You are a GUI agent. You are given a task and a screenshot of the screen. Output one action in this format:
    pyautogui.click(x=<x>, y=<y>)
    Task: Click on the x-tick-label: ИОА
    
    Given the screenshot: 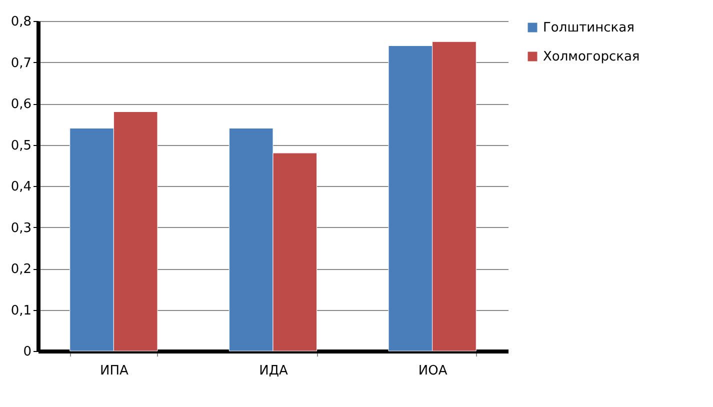 What is the action you would take?
    pyautogui.click(x=433, y=371)
    